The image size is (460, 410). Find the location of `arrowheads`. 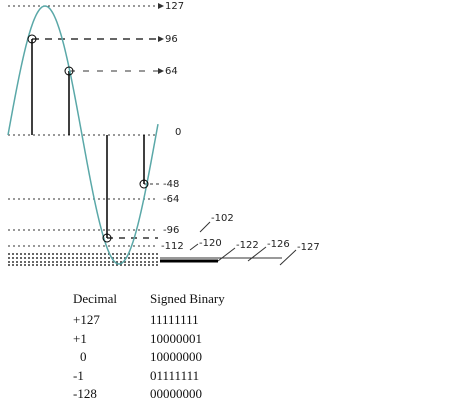

arrowheads is located at coordinates (161, 38).